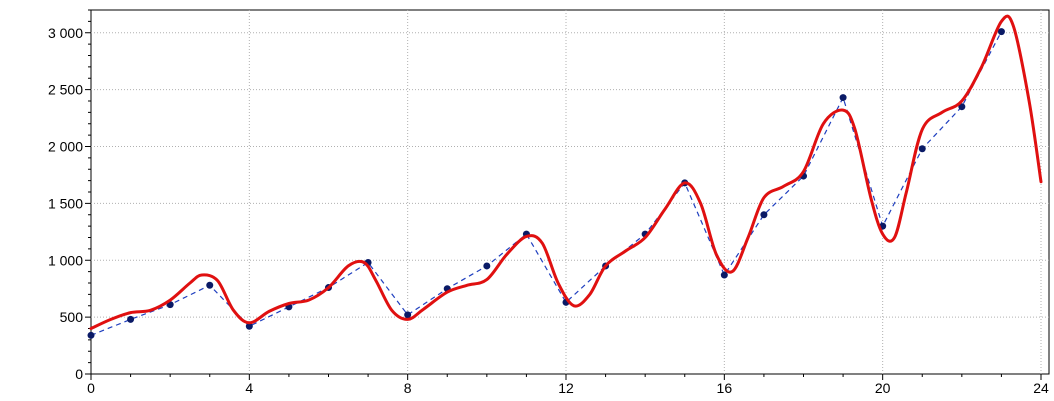 The height and width of the screenshot is (401, 1054). What do you see at coordinates (65, 203) in the screenshot?
I see `y-tick-label: 1 500` at bounding box center [65, 203].